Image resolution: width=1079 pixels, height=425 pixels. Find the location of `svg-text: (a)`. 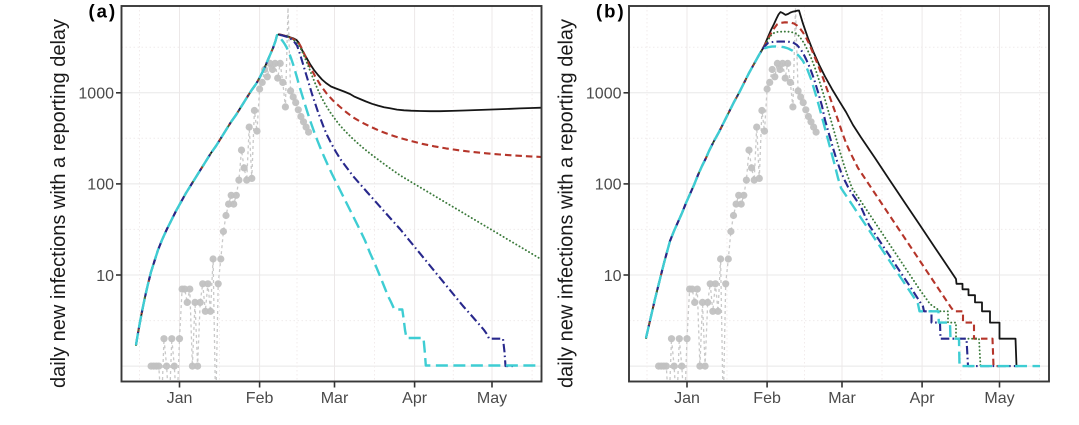

svg-text: (a) is located at coordinates (103, 11).